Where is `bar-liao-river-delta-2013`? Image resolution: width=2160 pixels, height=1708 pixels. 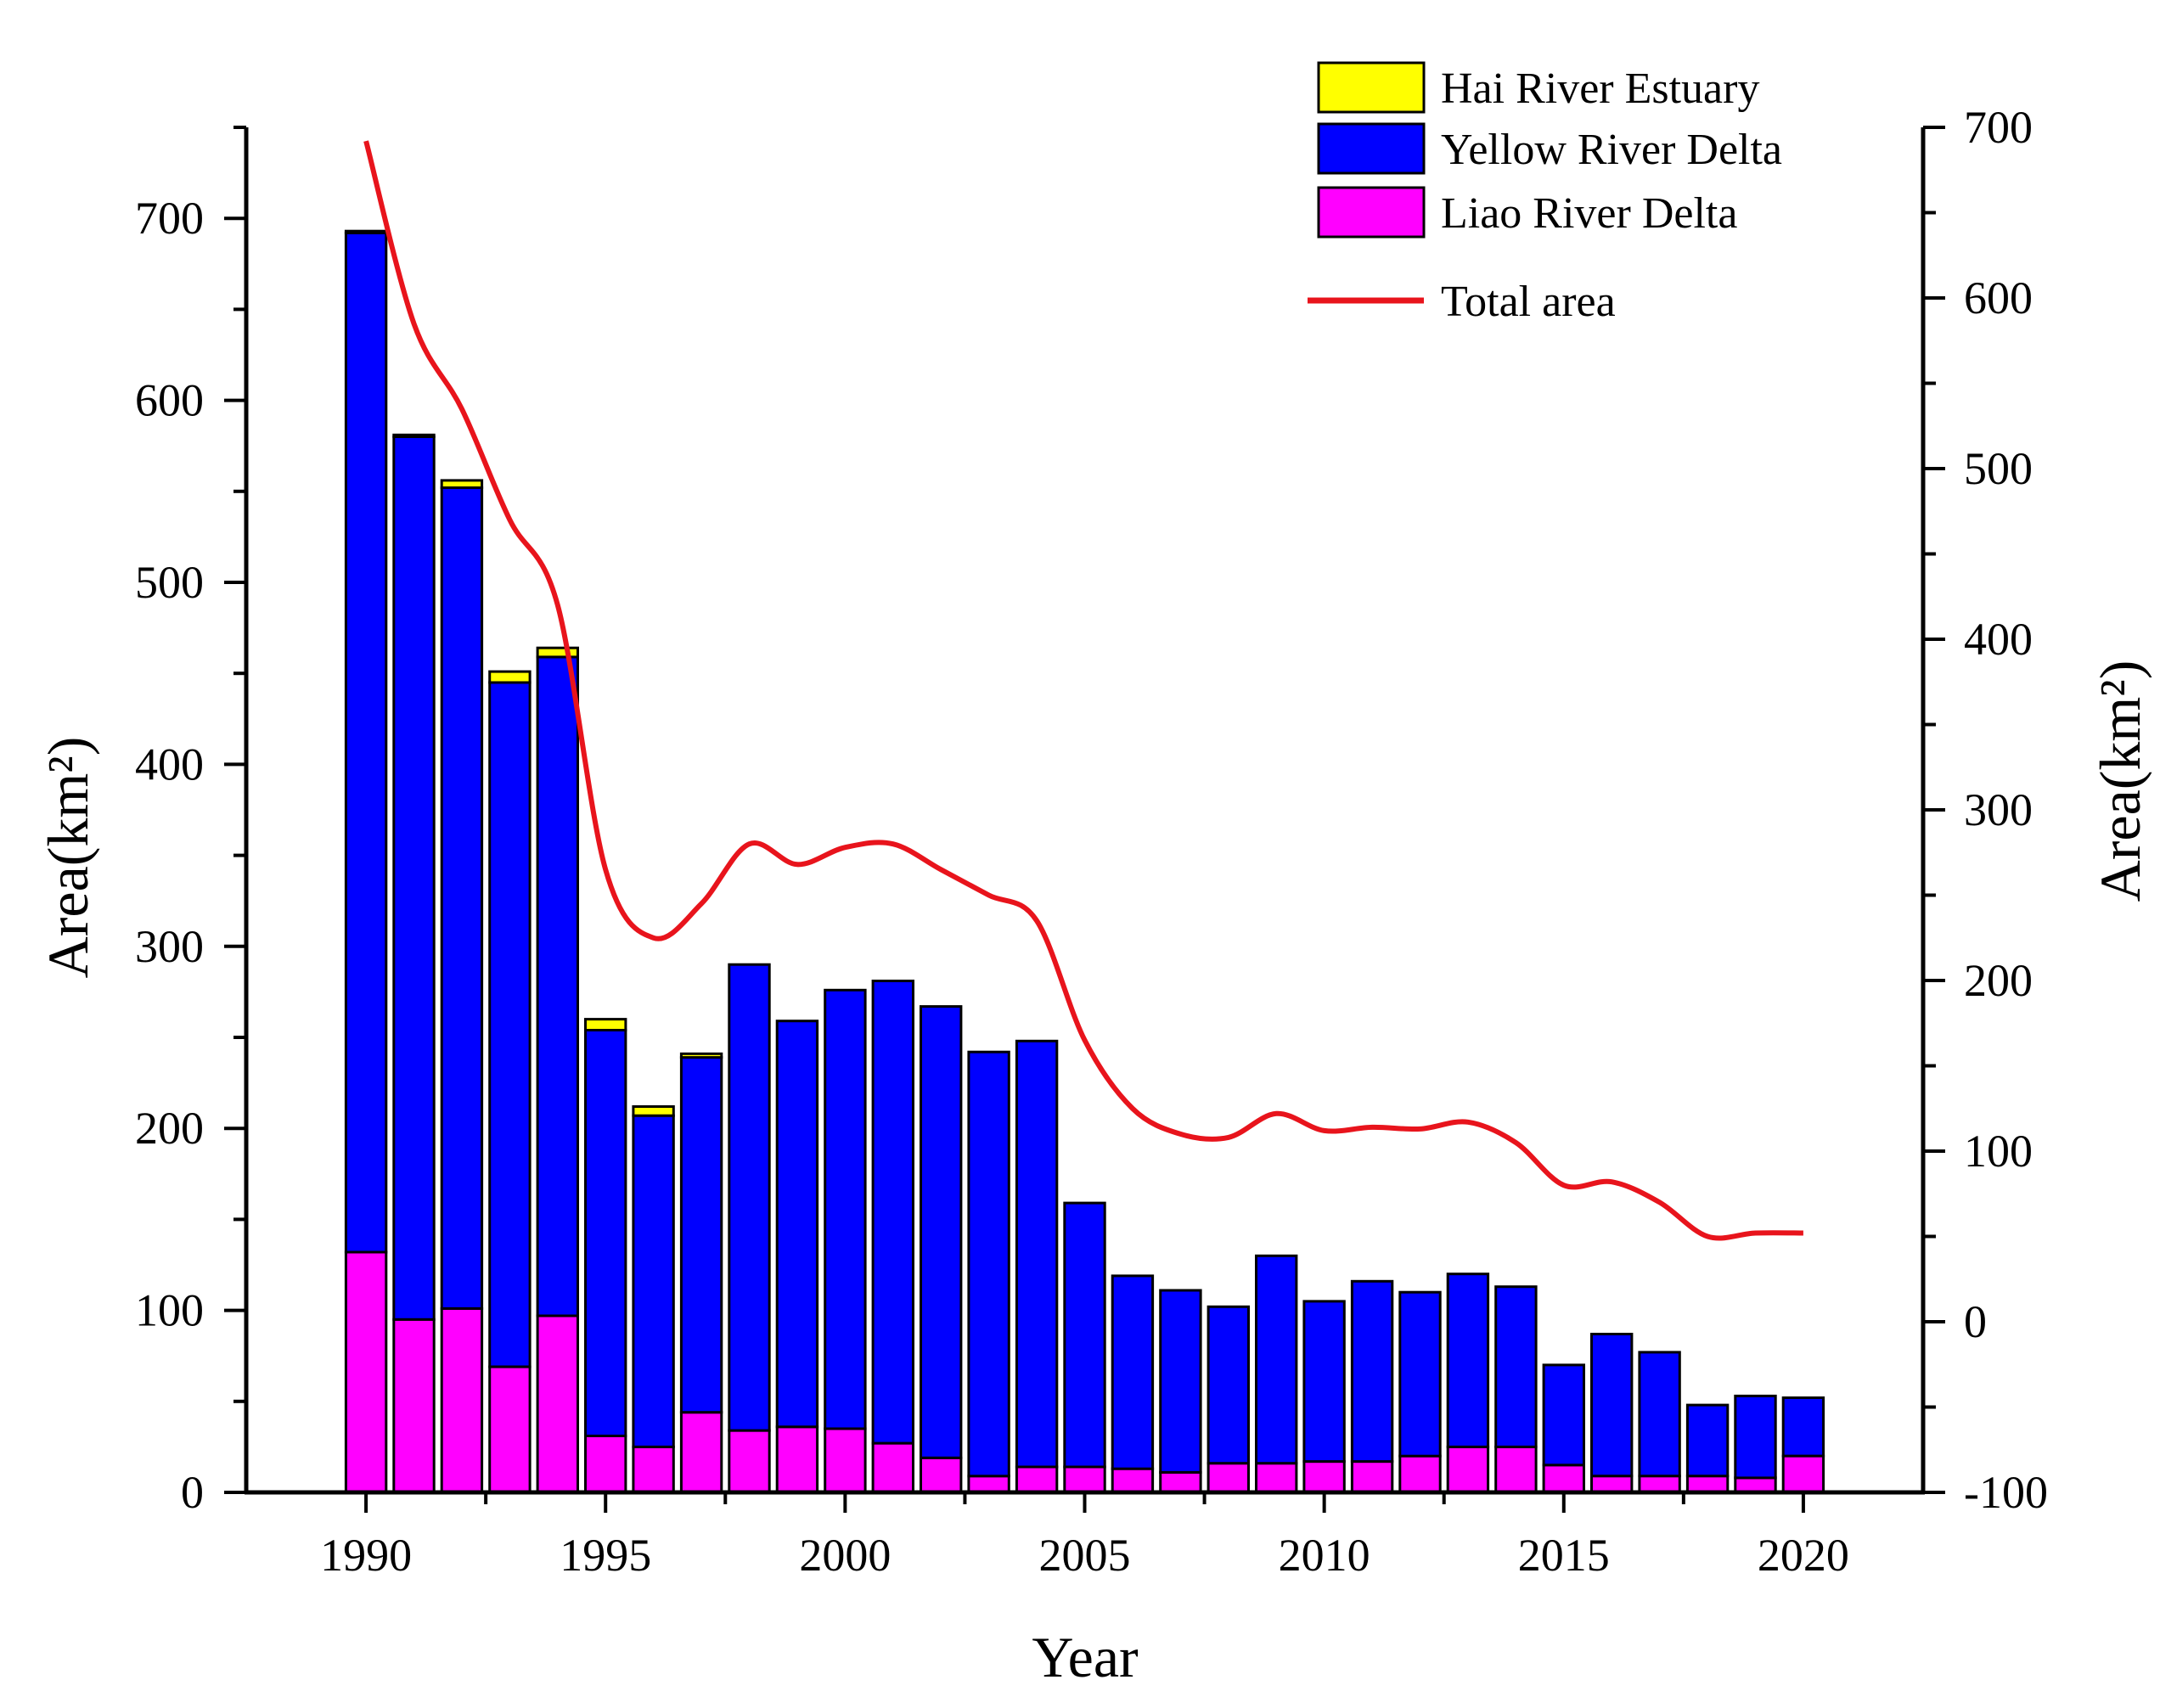 bar-liao-river-delta-2013 is located at coordinates (1468, 1469).